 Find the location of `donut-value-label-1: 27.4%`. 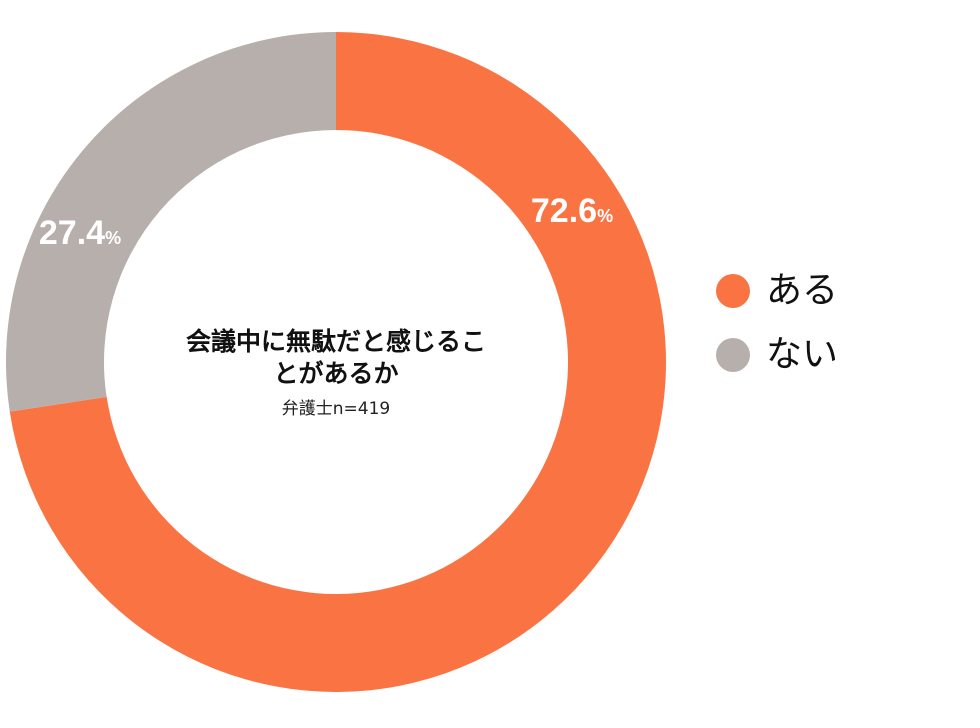

donut-value-label-1: 27.4% is located at coordinates (80, 233).